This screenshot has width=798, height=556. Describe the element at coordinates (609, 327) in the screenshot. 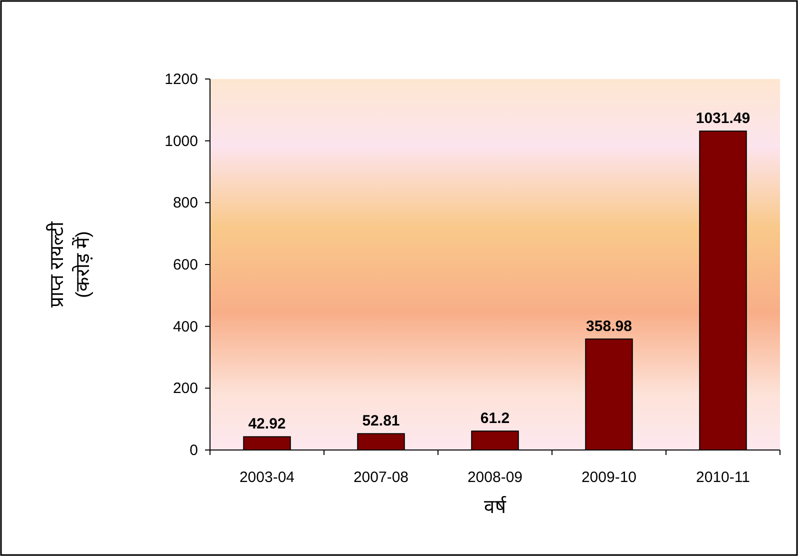

I see `data-label: 358.98` at that location.